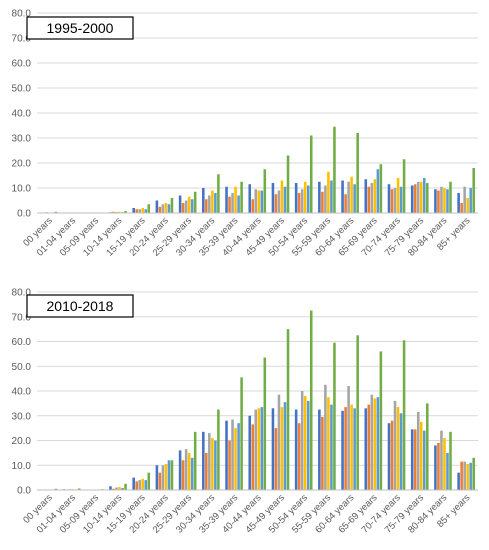 This screenshot has height=550, width=489. Describe the element at coordinates (80, 28) in the screenshot. I see `chart-title-box` at that location.